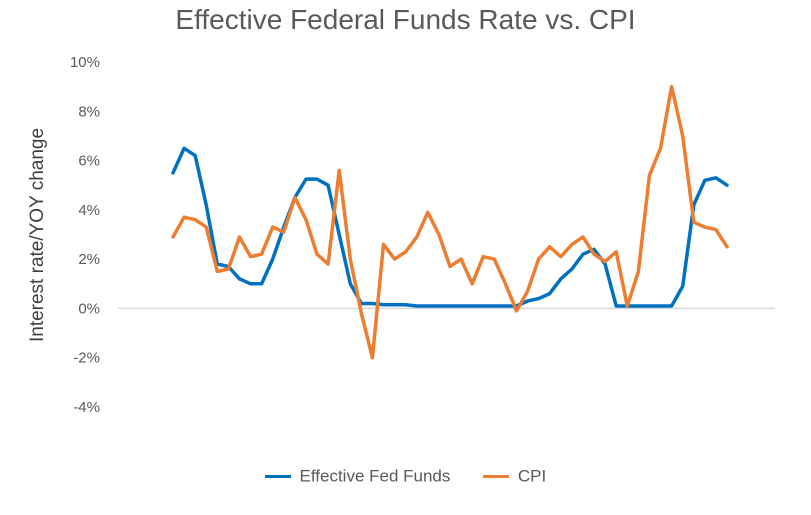  What do you see at coordinates (89, 111) in the screenshot?
I see `y-tick-label: 8%` at bounding box center [89, 111].